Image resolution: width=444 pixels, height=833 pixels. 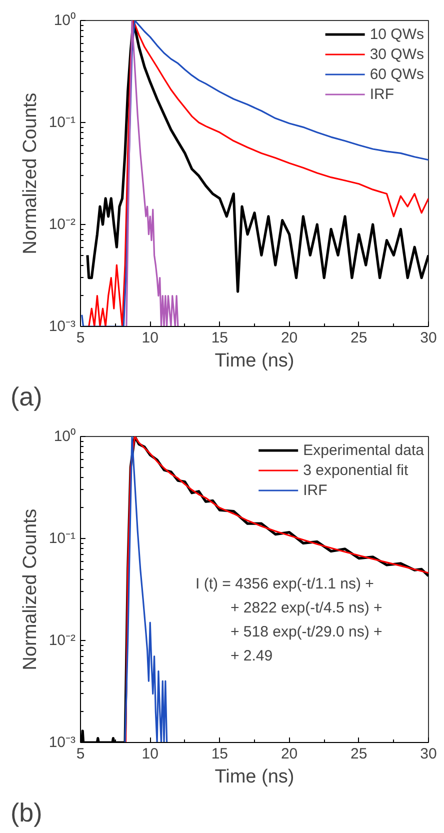 What do you see at coordinates (397, 74) in the screenshot?
I see `legend-label: 60 QWs` at bounding box center [397, 74].